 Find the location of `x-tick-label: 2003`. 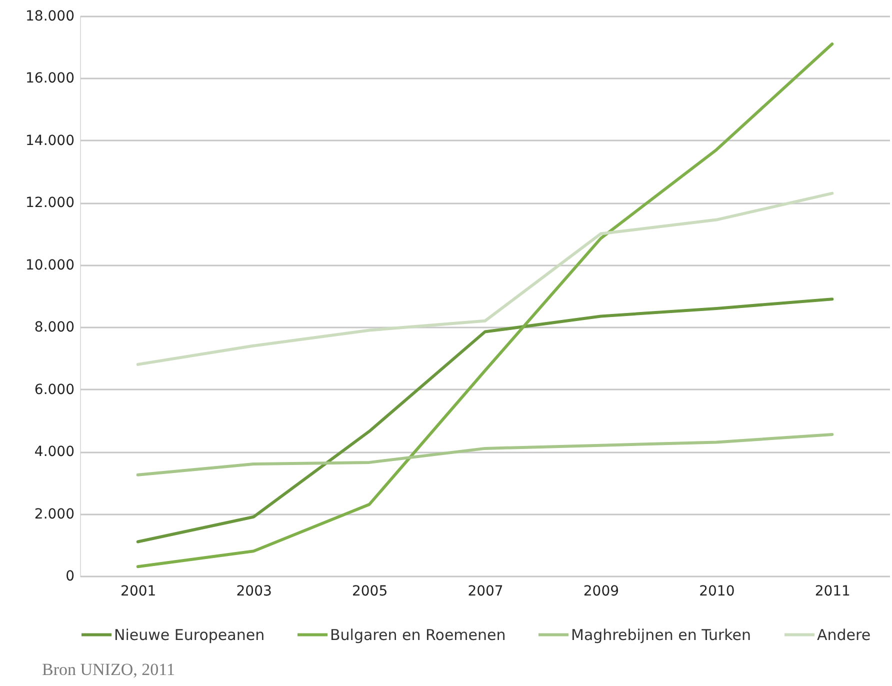

x-tick-label: 2003 is located at coordinates (254, 592).